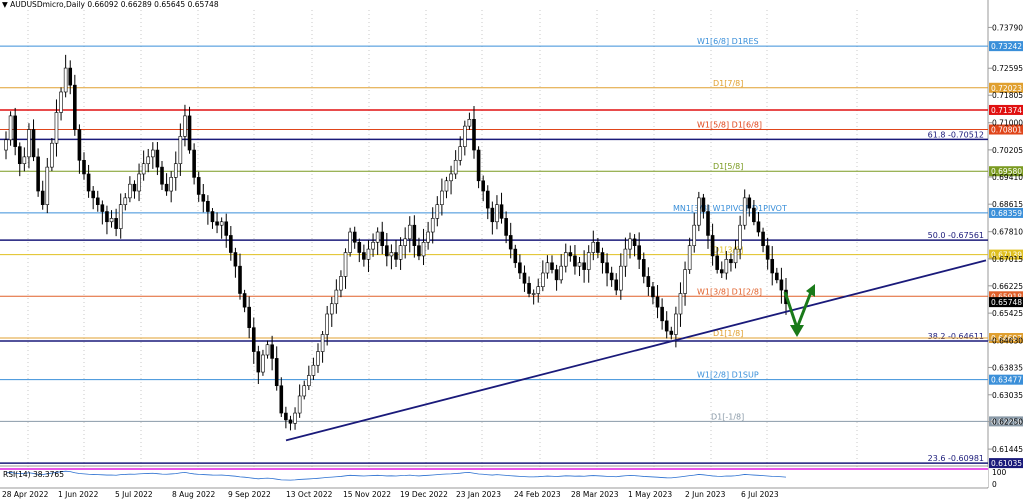 This screenshot has width=1024, height=500. What do you see at coordinates (999, 472) in the screenshot?
I see `rsi-axis-top: 100` at bounding box center [999, 472].